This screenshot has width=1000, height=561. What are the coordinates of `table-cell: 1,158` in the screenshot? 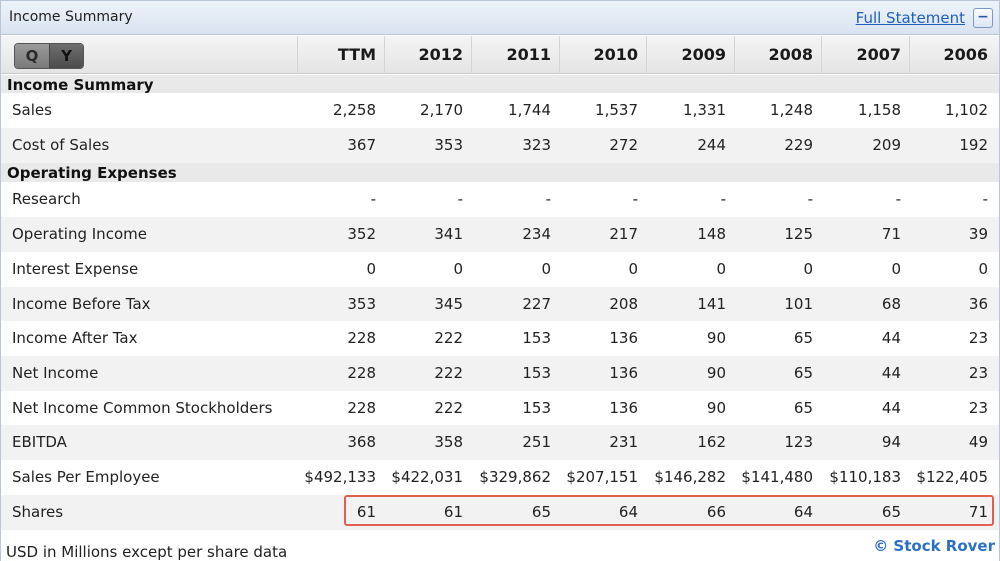 It's located at (879, 110).